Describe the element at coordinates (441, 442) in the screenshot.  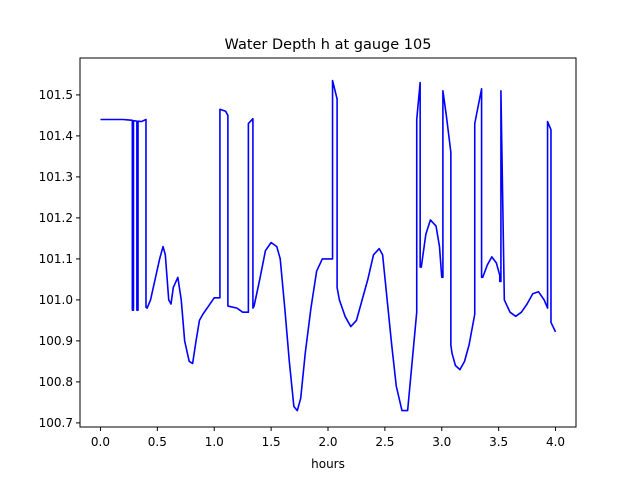
I see `x-tick-label: 3.0` at that location.